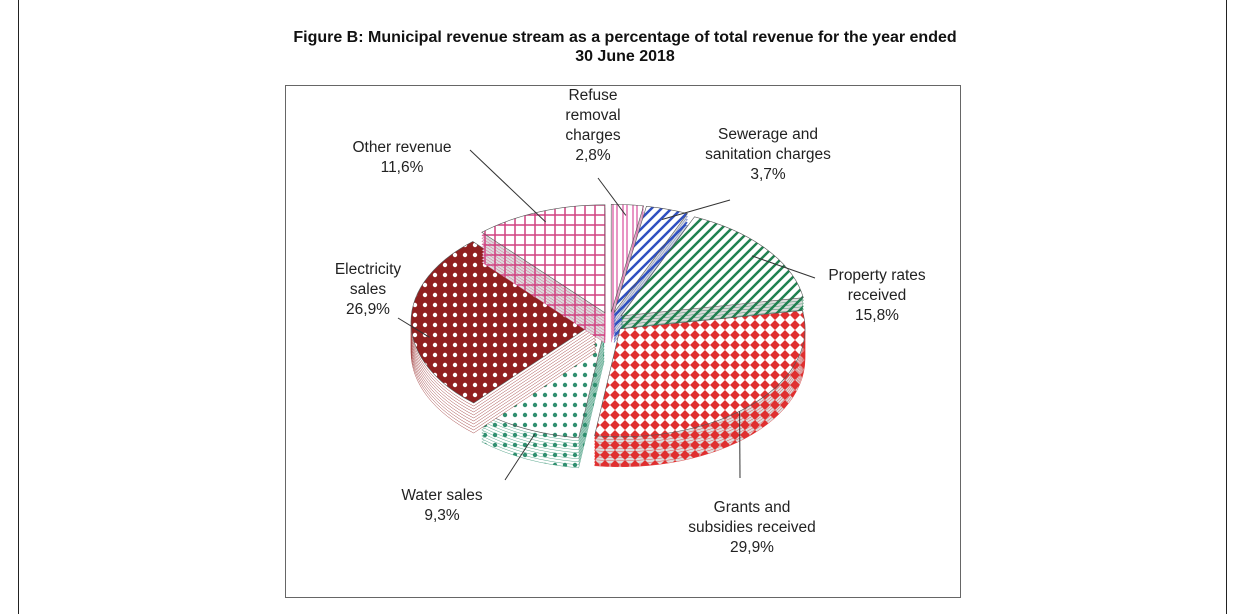 Image resolution: width=1245 pixels, height=614 pixels. I want to click on value-label: 2,8%, so click(593, 155).